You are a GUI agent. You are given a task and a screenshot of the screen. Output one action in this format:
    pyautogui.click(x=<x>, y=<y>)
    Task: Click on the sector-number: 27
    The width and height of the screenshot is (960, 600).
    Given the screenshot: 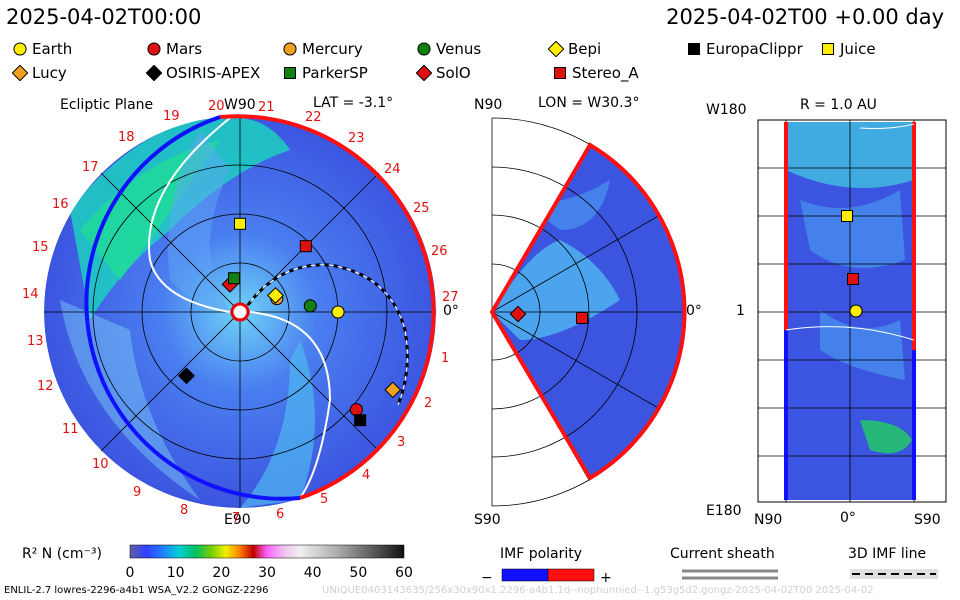 What is the action you would take?
    pyautogui.click(x=450, y=297)
    